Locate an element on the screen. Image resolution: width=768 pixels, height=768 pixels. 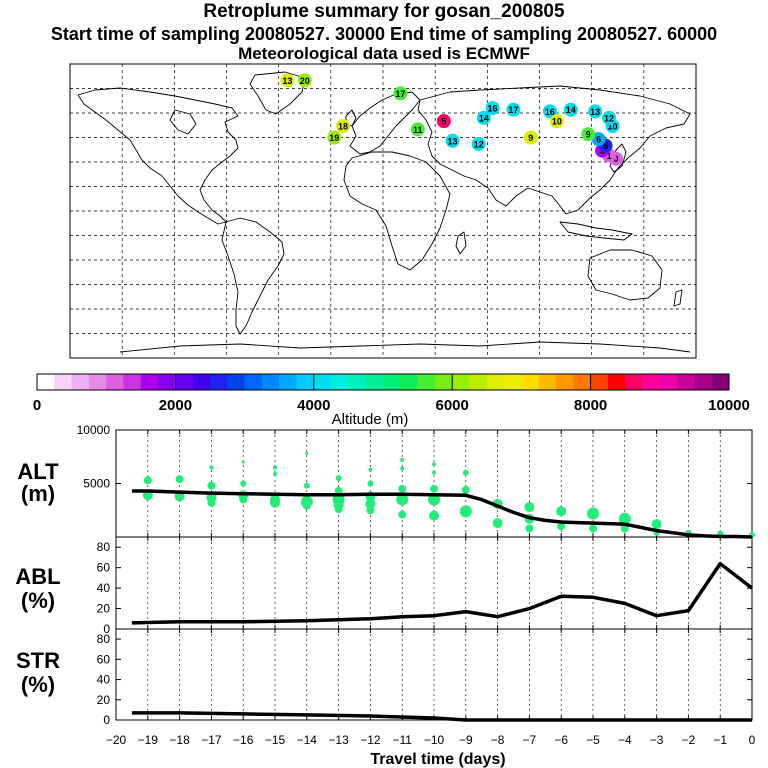
plume-marker-label: 20 is located at coordinates (305, 81).